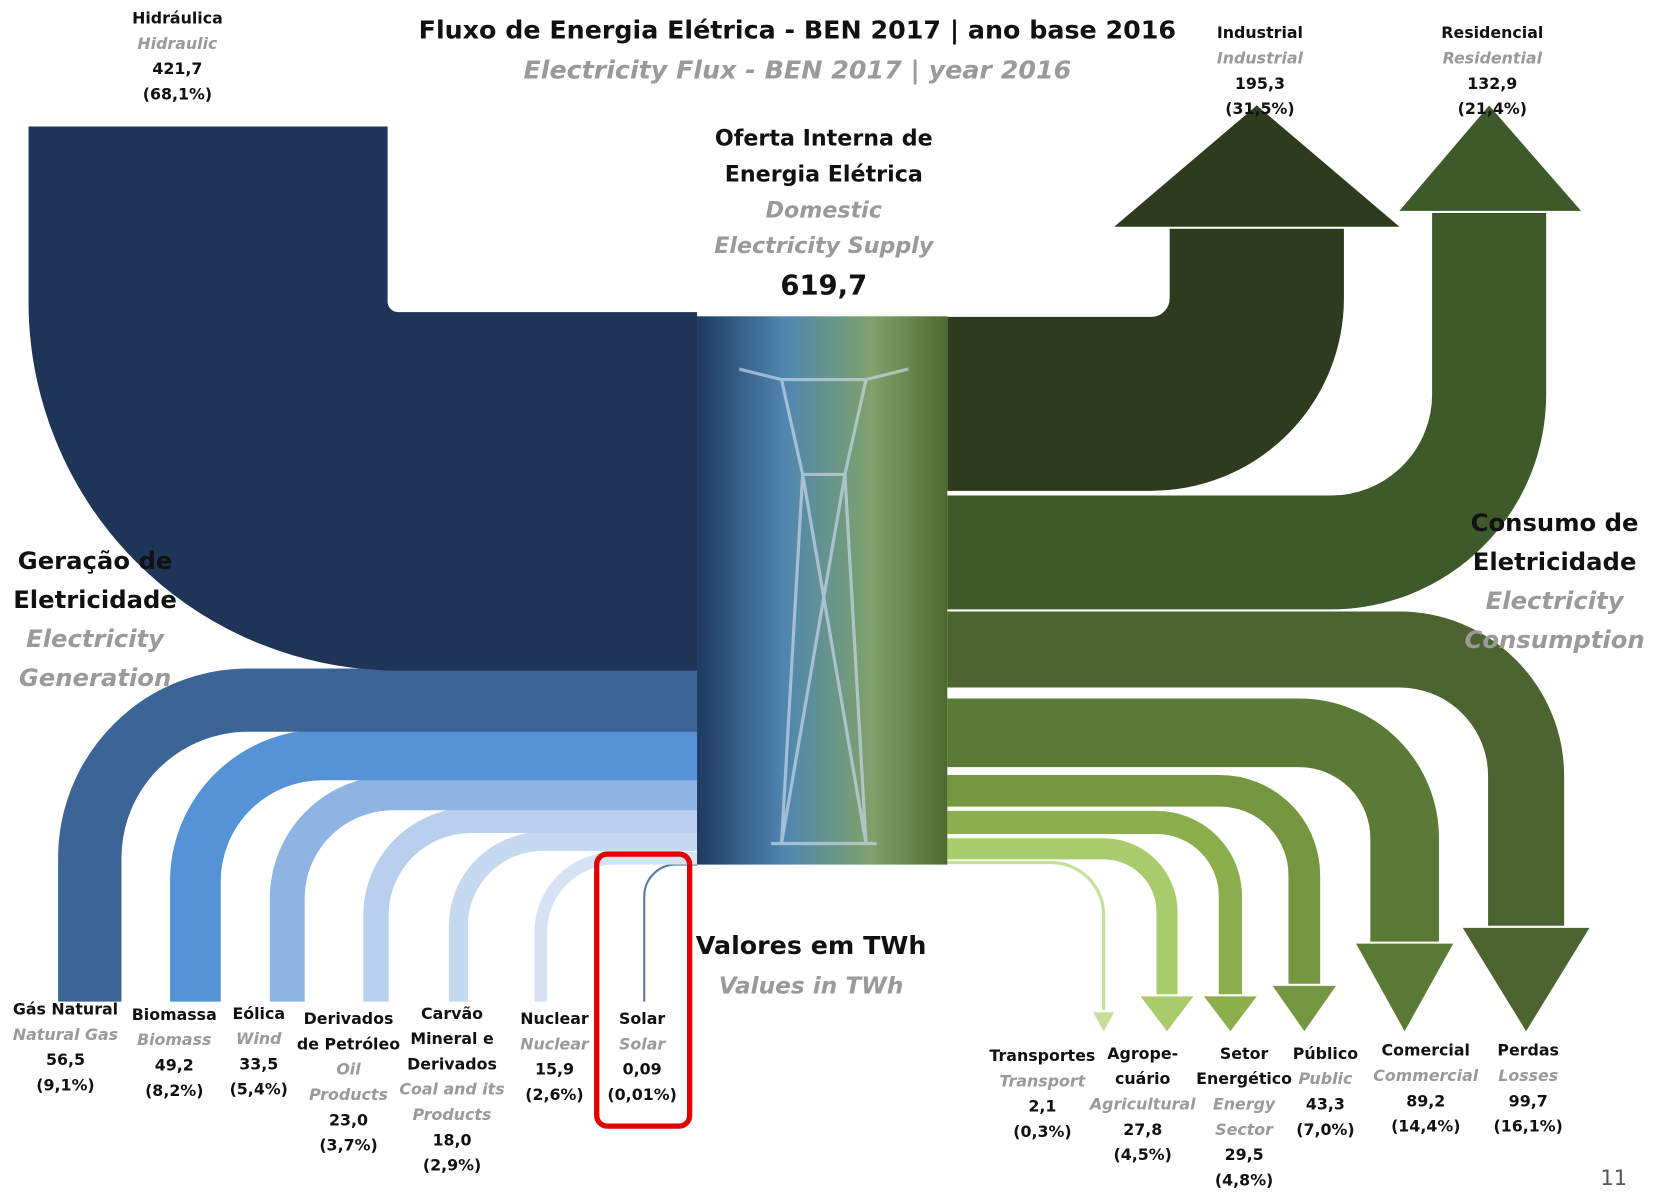 This screenshot has width=1656, height=1202. What do you see at coordinates (824, 139) in the screenshot?
I see `label: Oferta Interna de` at bounding box center [824, 139].